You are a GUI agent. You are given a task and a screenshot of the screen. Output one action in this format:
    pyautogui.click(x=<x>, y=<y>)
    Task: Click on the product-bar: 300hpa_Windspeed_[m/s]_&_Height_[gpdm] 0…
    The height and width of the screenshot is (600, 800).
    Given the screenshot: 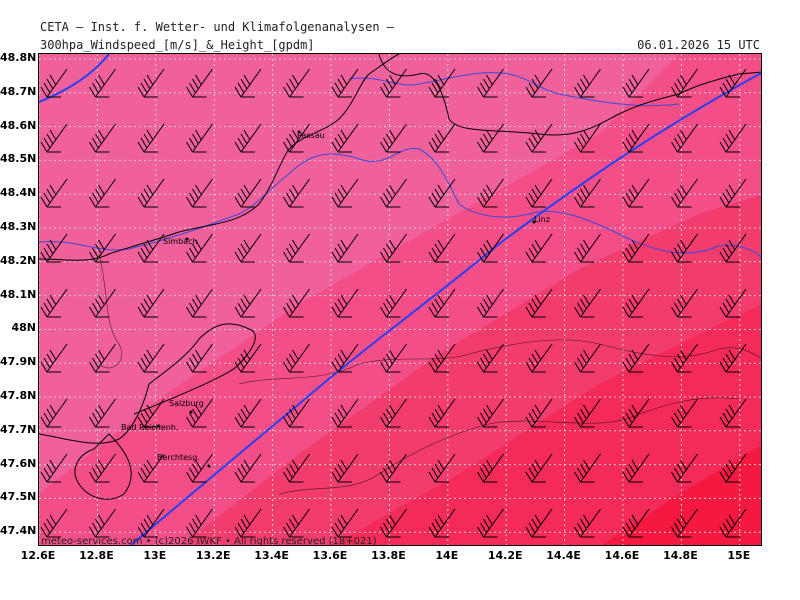 What is the action you would take?
    pyautogui.click(x=400, y=45)
    